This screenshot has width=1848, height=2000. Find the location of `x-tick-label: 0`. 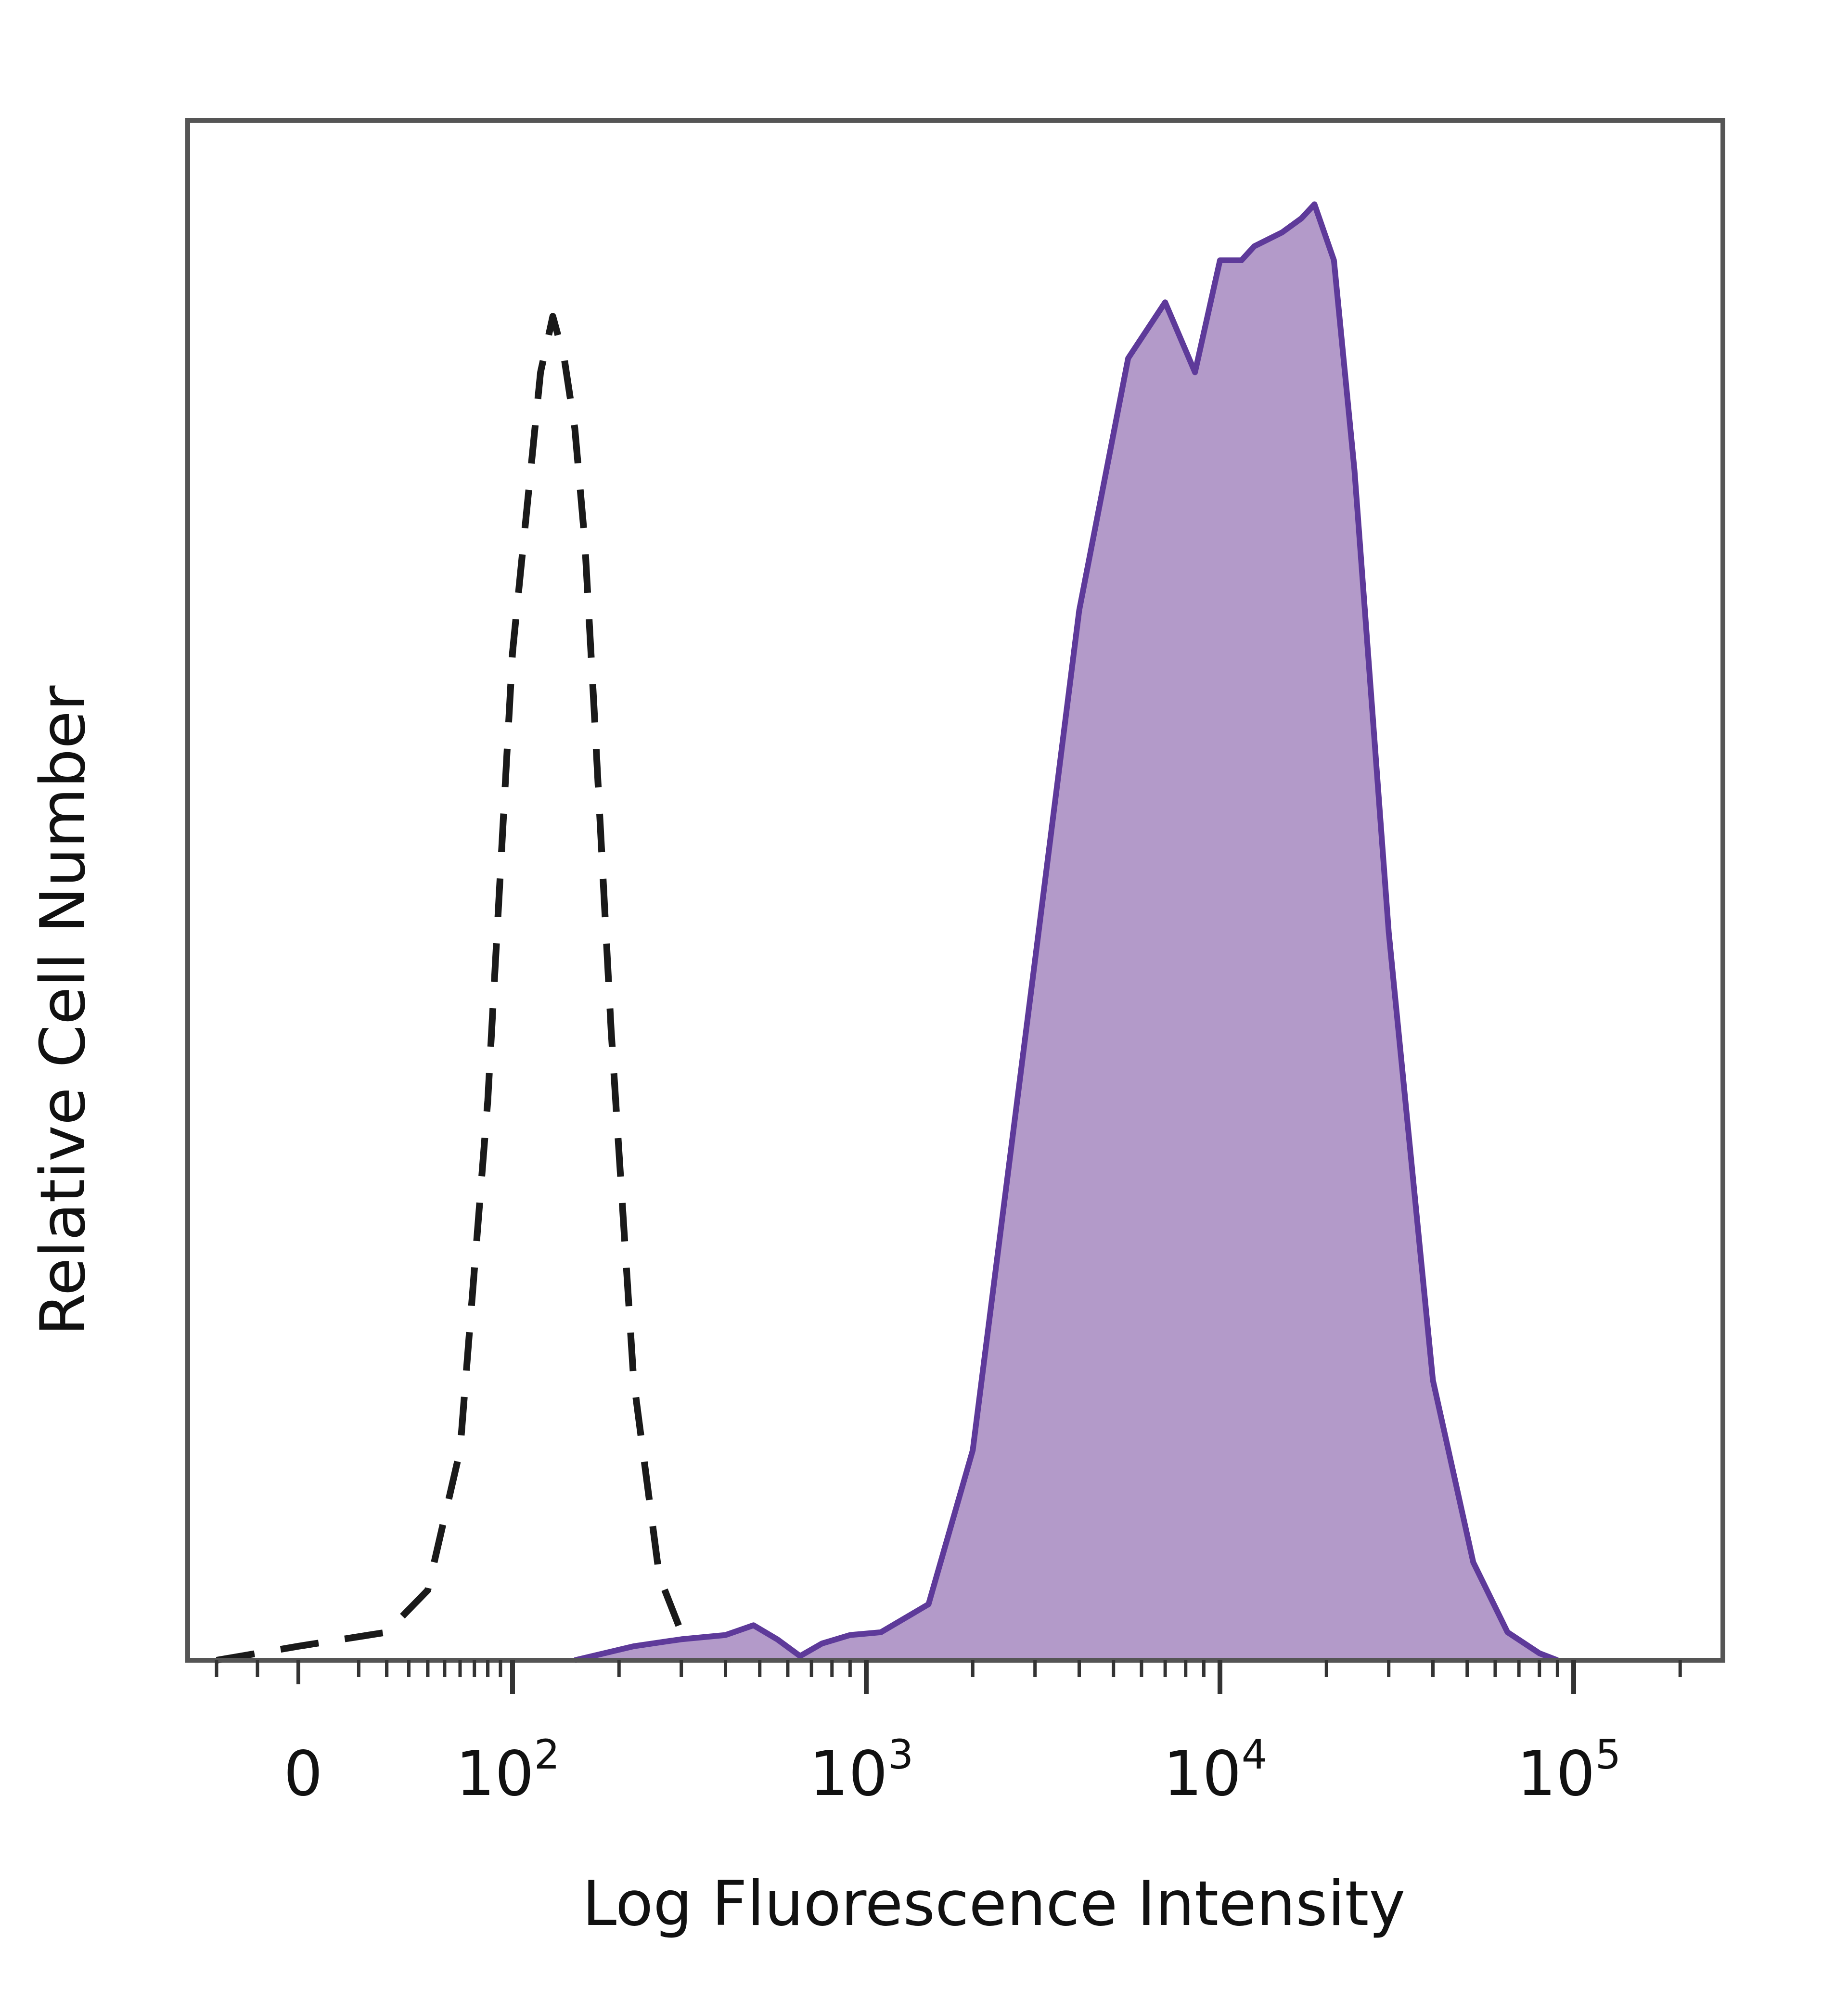

x-tick-label: 0 is located at coordinates (302, 1774).